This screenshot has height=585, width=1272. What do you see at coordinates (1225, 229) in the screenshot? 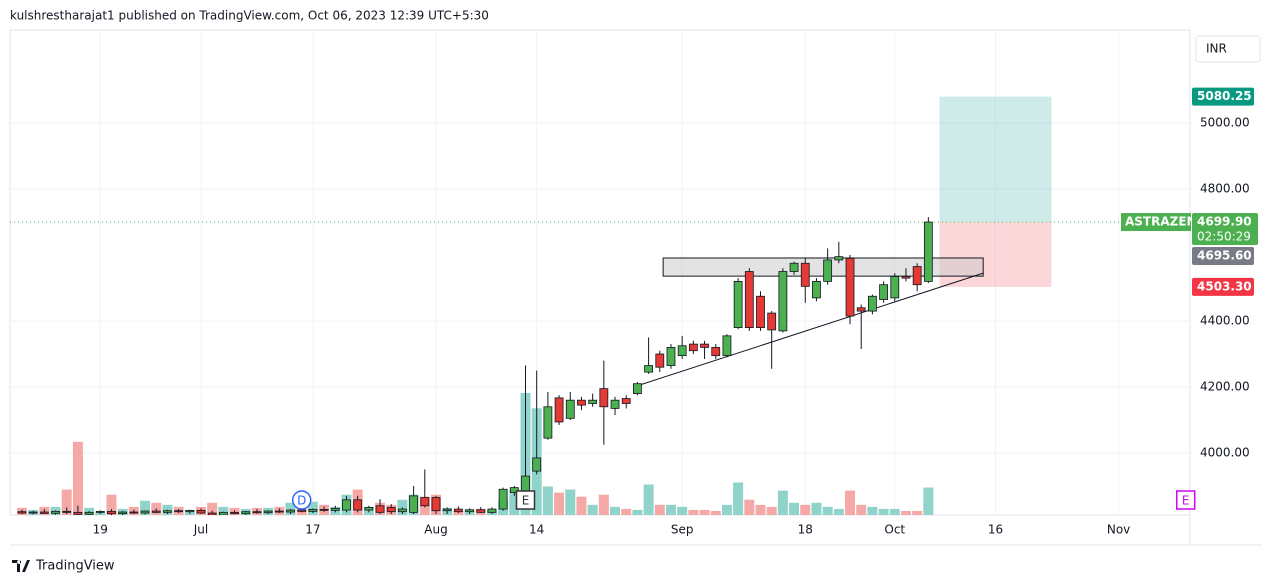
I see `last-price-bg` at bounding box center [1225, 229].